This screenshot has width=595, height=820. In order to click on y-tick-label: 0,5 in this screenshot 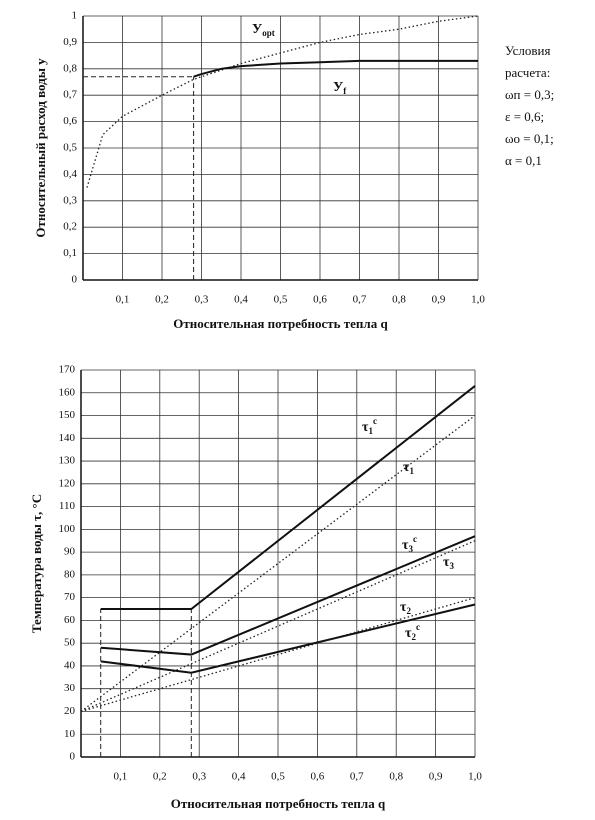, I will do `click(70, 148)`.